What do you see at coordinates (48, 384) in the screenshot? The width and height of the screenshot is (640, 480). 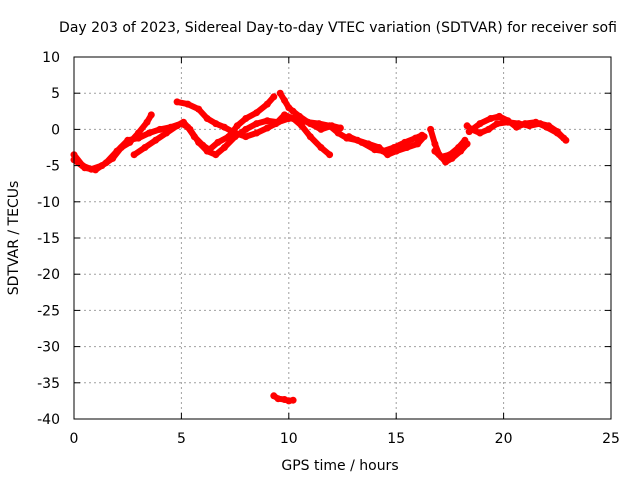 I see `y-tick-label: -35` at bounding box center [48, 384].